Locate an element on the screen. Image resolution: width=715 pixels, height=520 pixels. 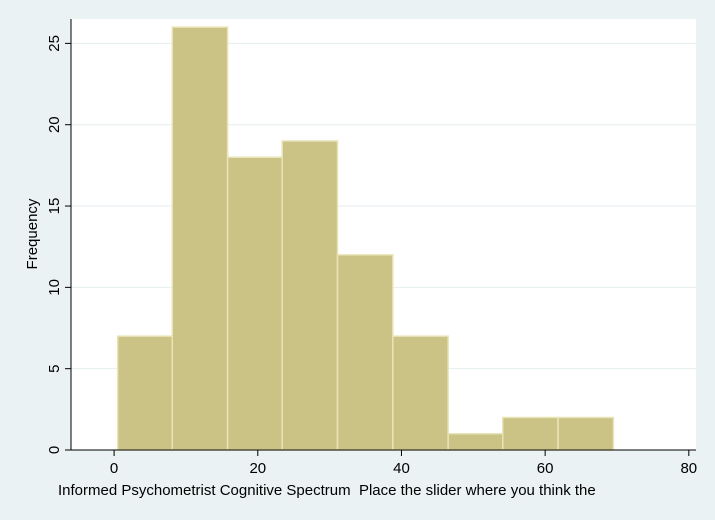
y-tick-label: 15 is located at coordinates (54, 206).